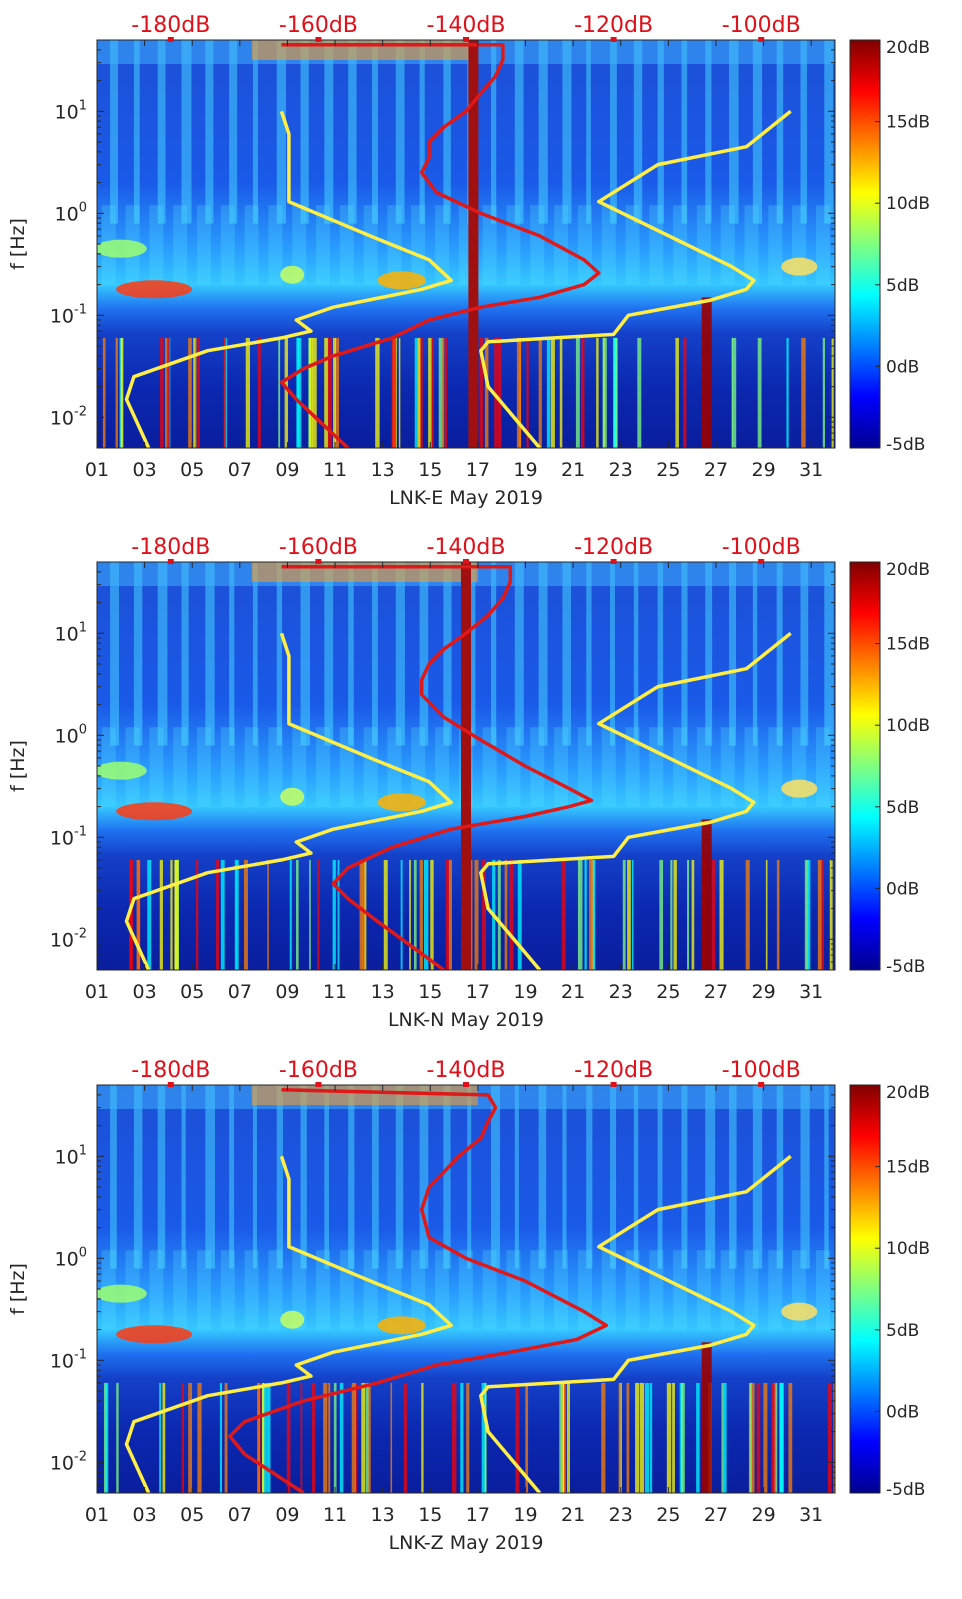 This screenshot has width=962, height=1599. I want to click on x-tick-label: 27, so click(716, 1515).